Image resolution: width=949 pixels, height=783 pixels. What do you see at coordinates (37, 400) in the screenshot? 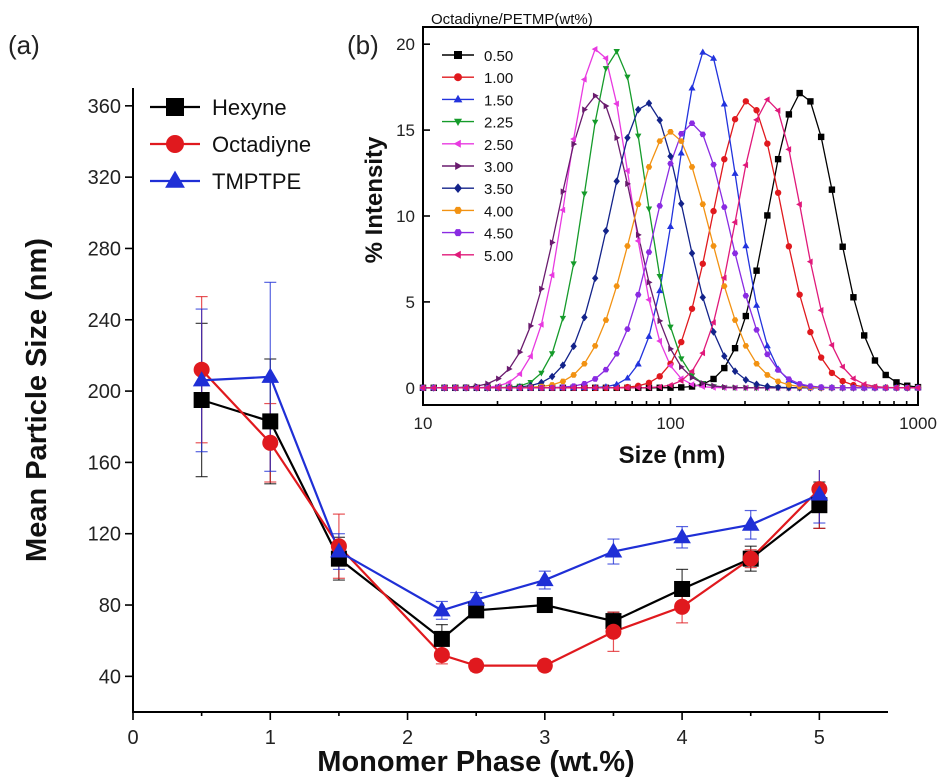
I see `panel-a-y-axis-label: Mean Particle Size (nm)` at bounding box center [37, 400].